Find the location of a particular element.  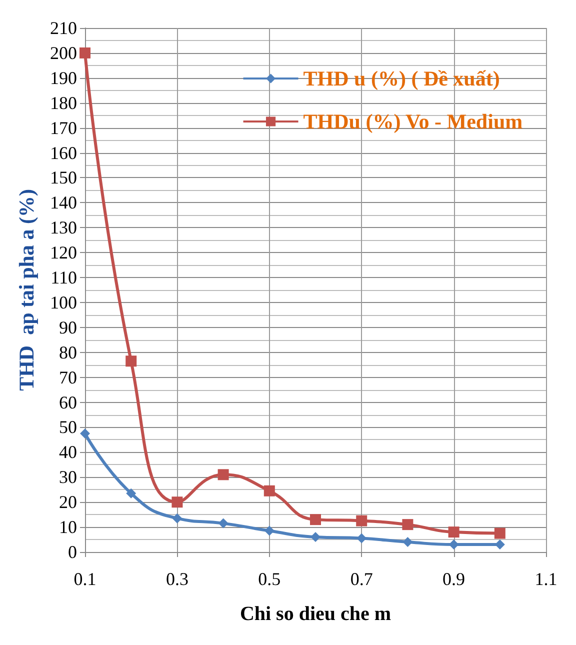

x-tick-label: 0.9 is located at coordinates (454, 579).